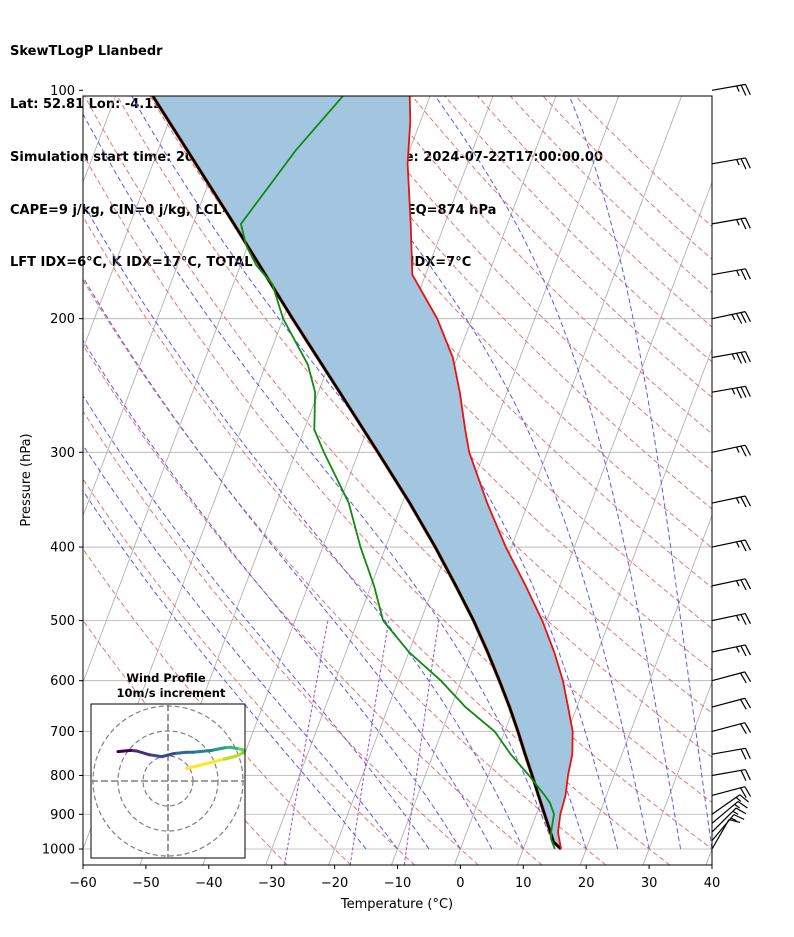 This screenshot has width=794, height=937. Describe the element at coordinates (82, 883) in the screenshot. I see `x-tick-label: −60` at that location.